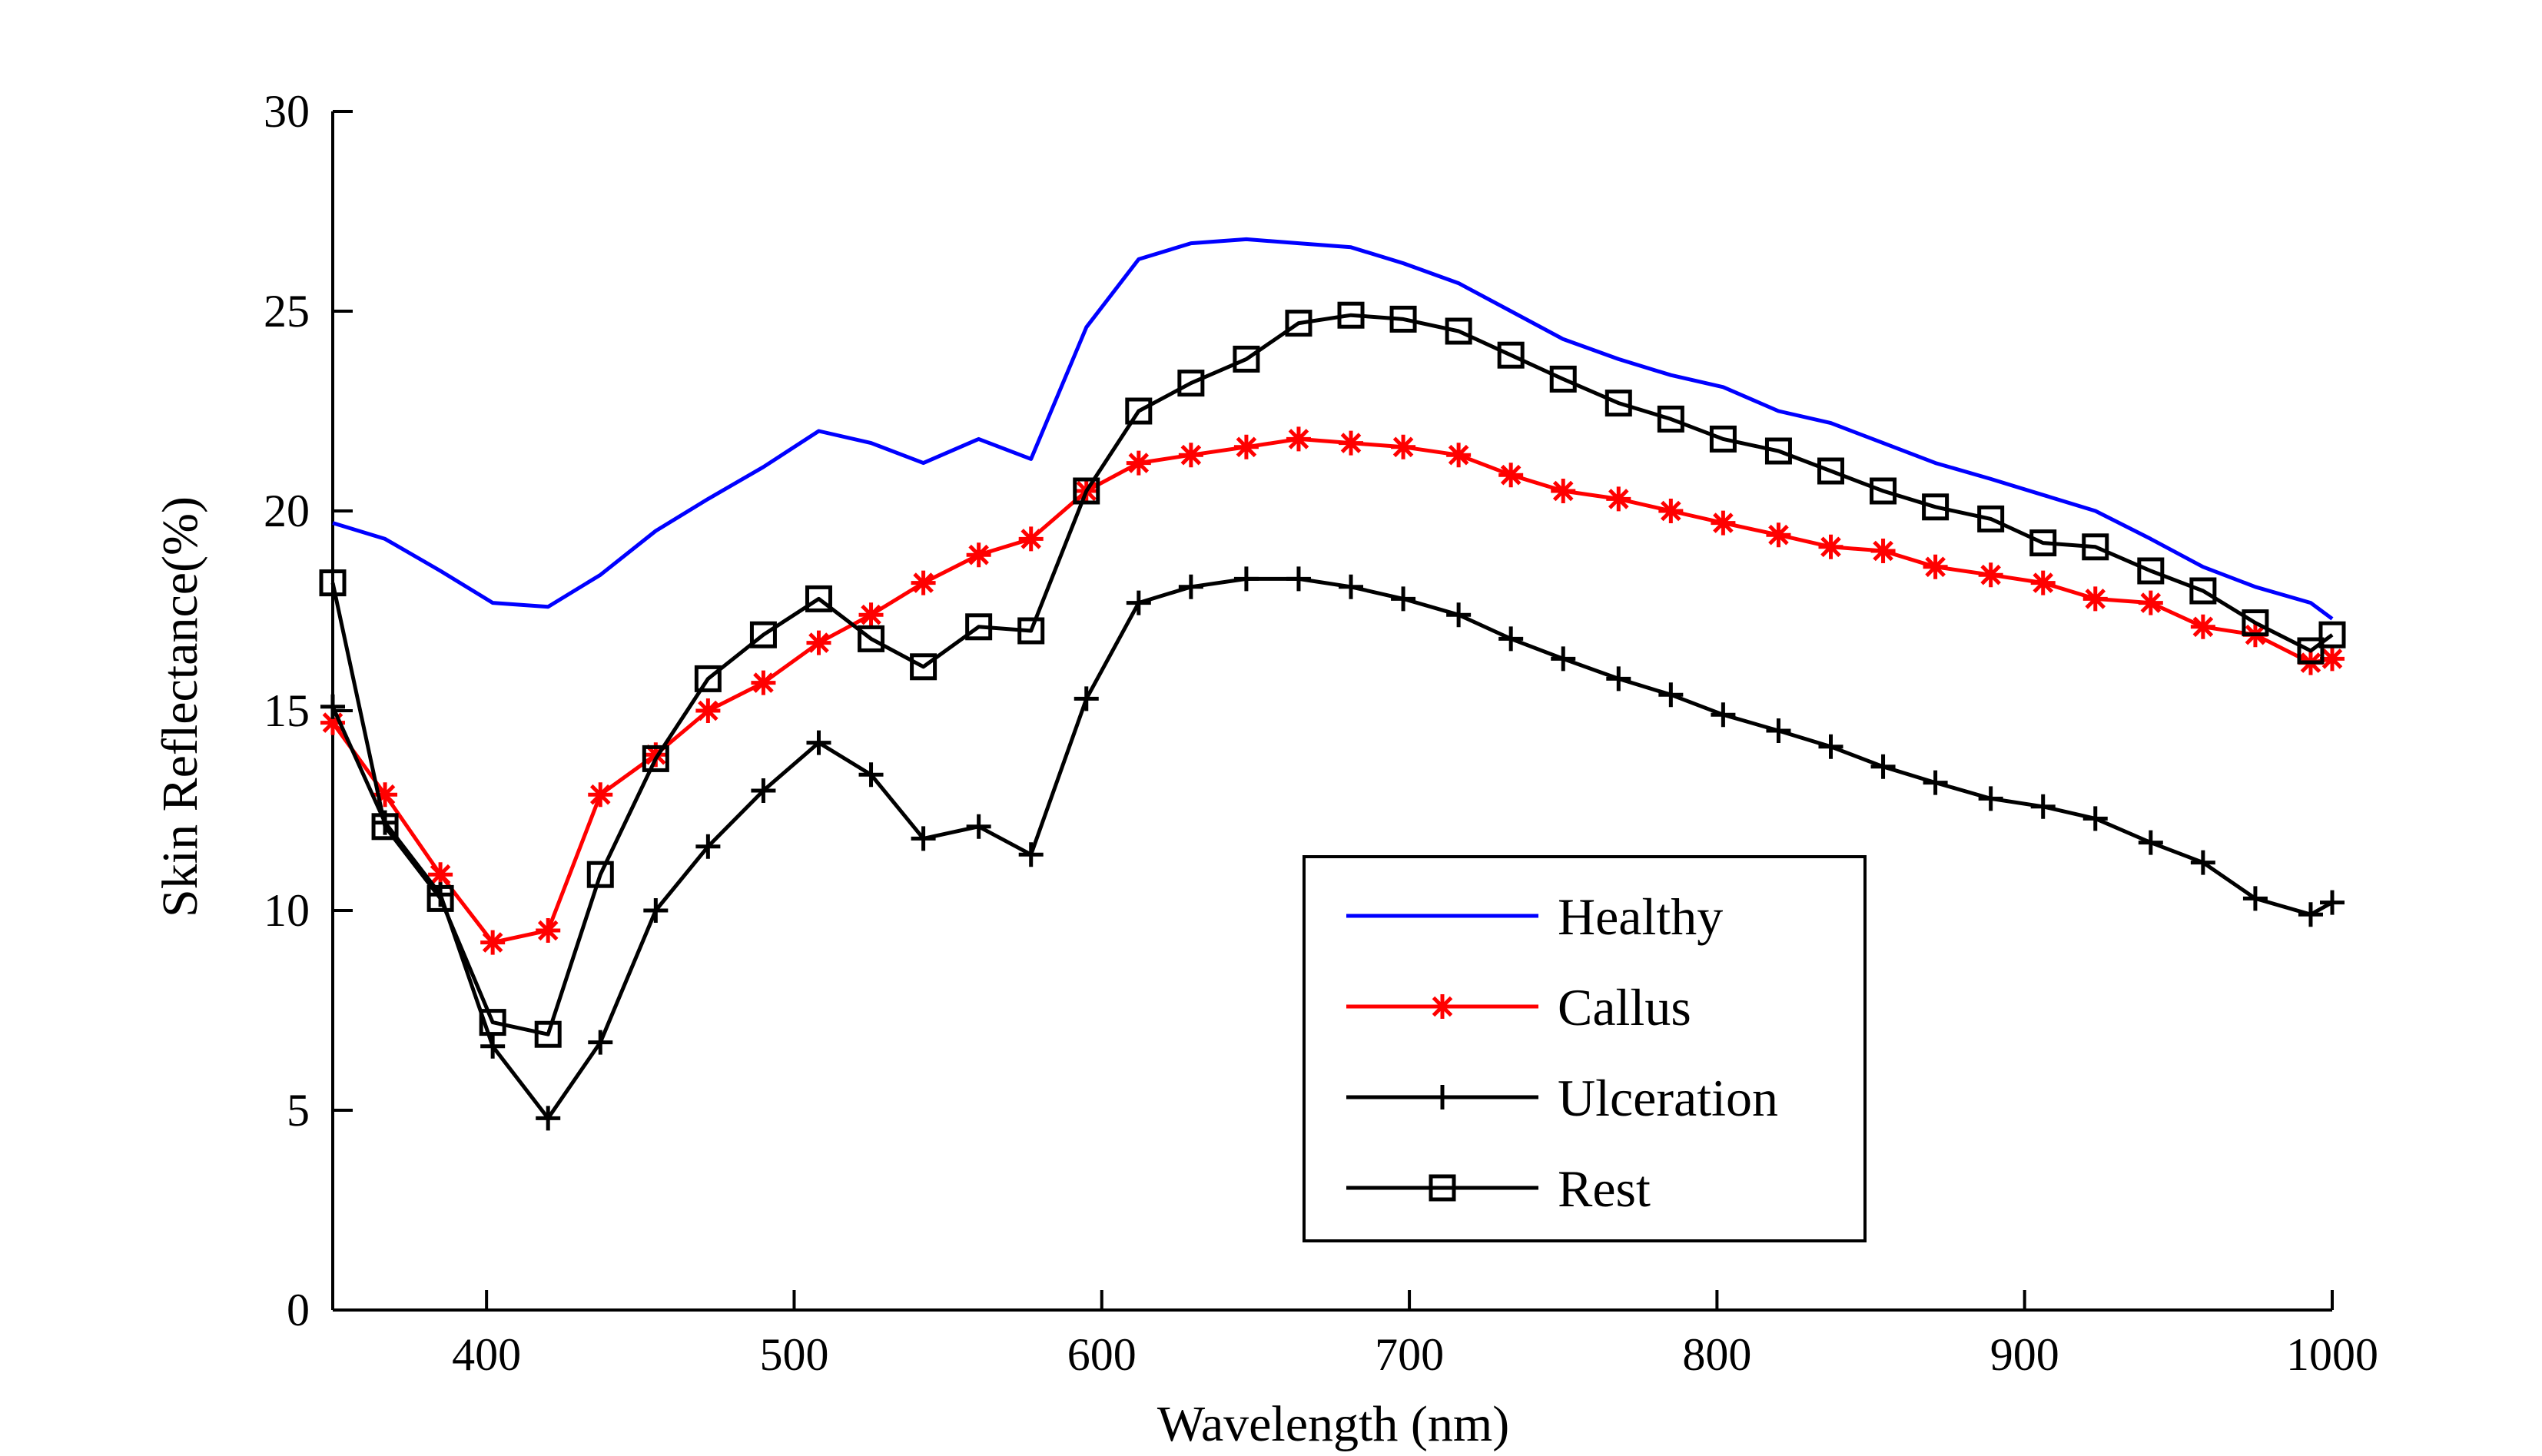  Describe the element at coordinates (1498, 1188) in the screenshot. I see `legend-item-rest: Rest` at that location.